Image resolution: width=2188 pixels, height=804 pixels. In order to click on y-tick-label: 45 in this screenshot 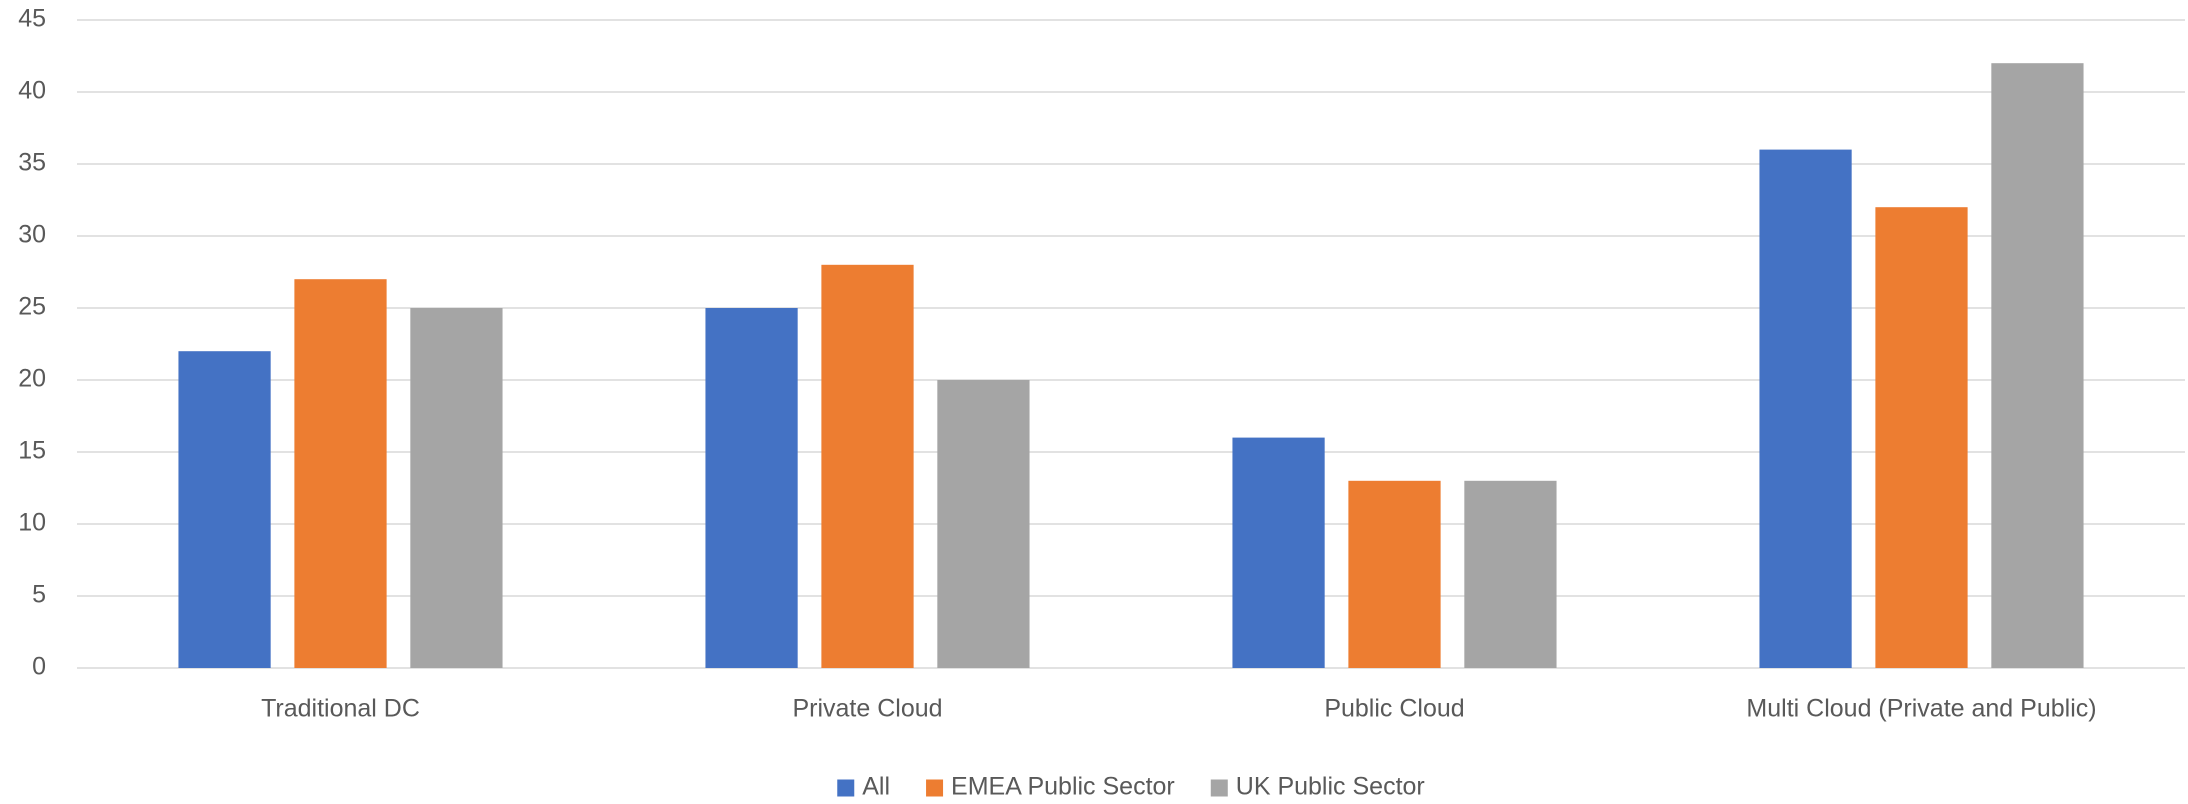, I will do `click(32, 19)`.